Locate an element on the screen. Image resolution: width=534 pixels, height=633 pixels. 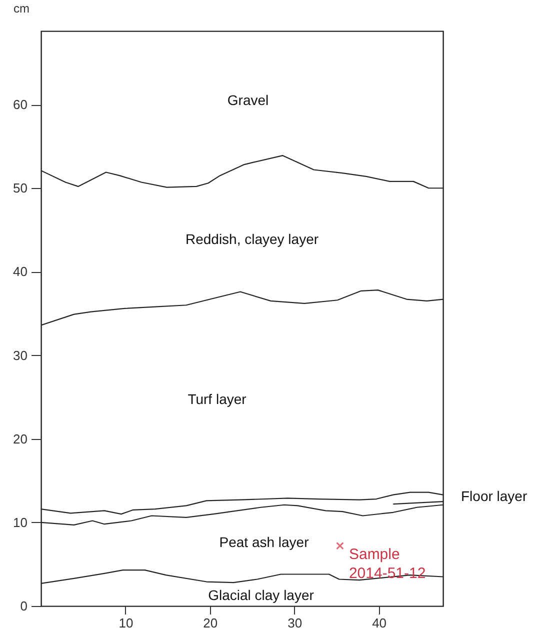
annotation: Glacial clay layer is located at coordinates (261, 595).